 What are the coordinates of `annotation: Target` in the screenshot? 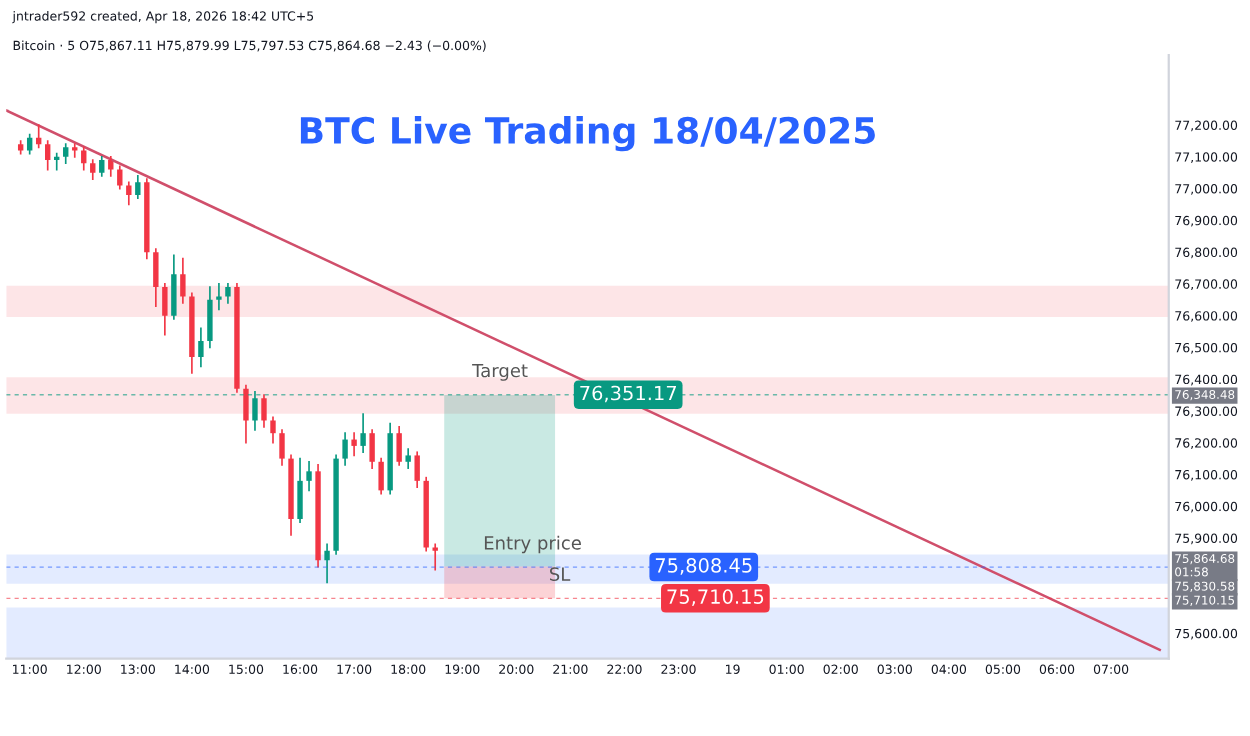 It's located at (500, 372).